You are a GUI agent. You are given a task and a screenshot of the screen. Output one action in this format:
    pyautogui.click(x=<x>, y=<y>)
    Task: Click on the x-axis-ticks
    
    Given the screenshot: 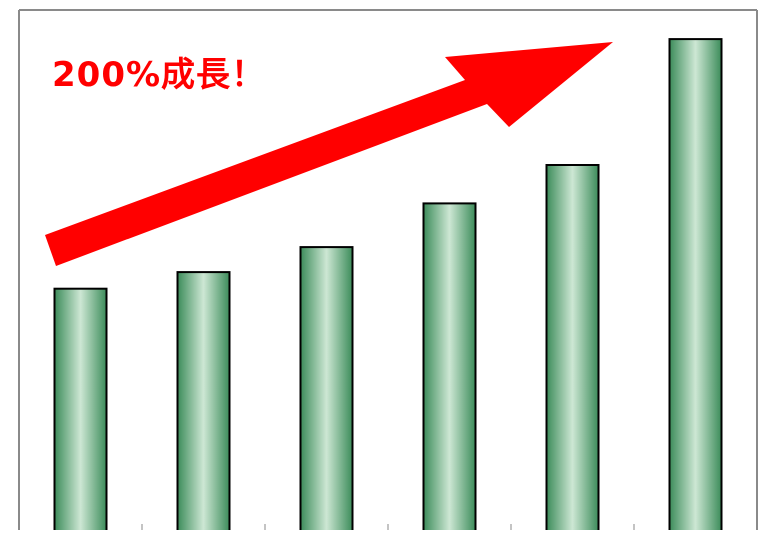 What is the action you would take?
    pyautogui.click(x=388, y=527)
    